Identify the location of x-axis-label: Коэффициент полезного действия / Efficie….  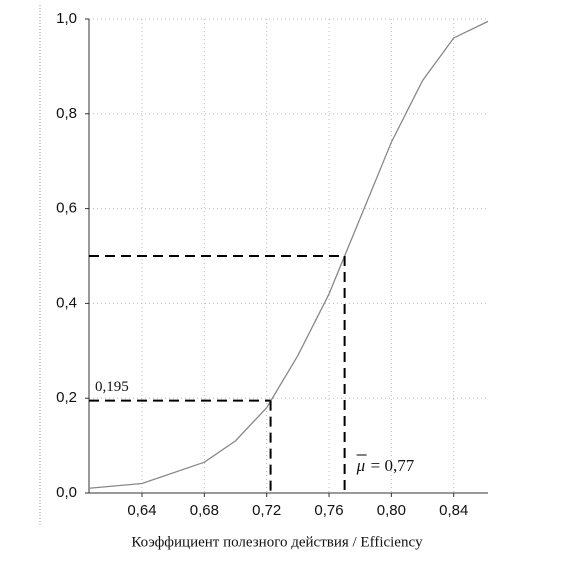
(277, 542).